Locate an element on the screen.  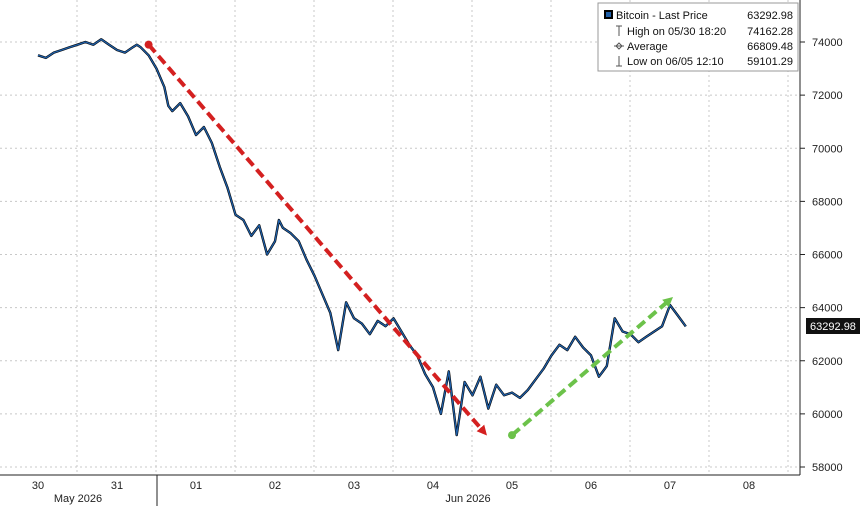
x-tick-label: 05 is located at coordinates (512, 486).